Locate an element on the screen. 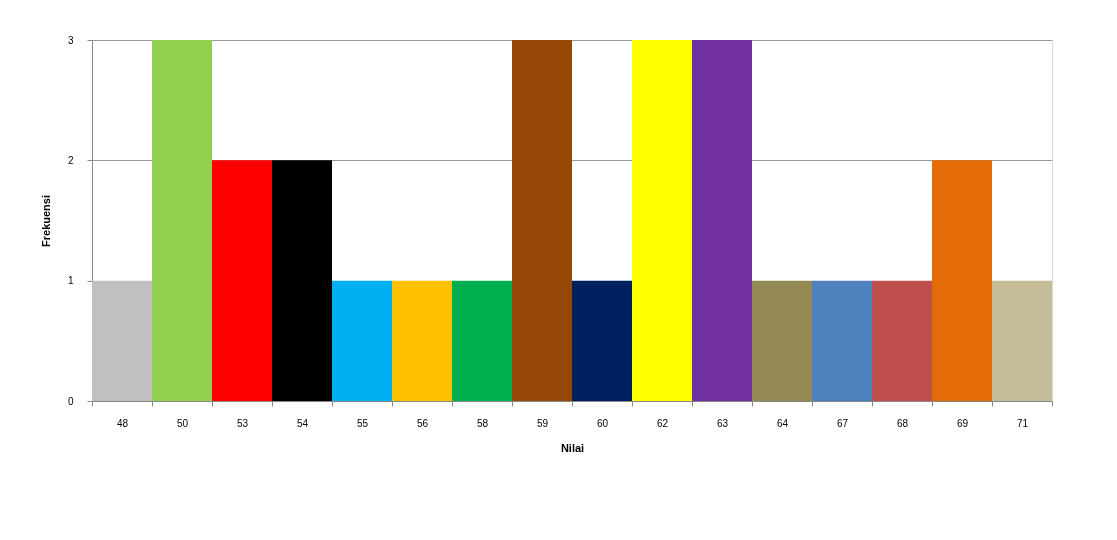 This screenshot has height=540, width=1117. x-tick-label: 71 is located at coordinates (1022, 423).